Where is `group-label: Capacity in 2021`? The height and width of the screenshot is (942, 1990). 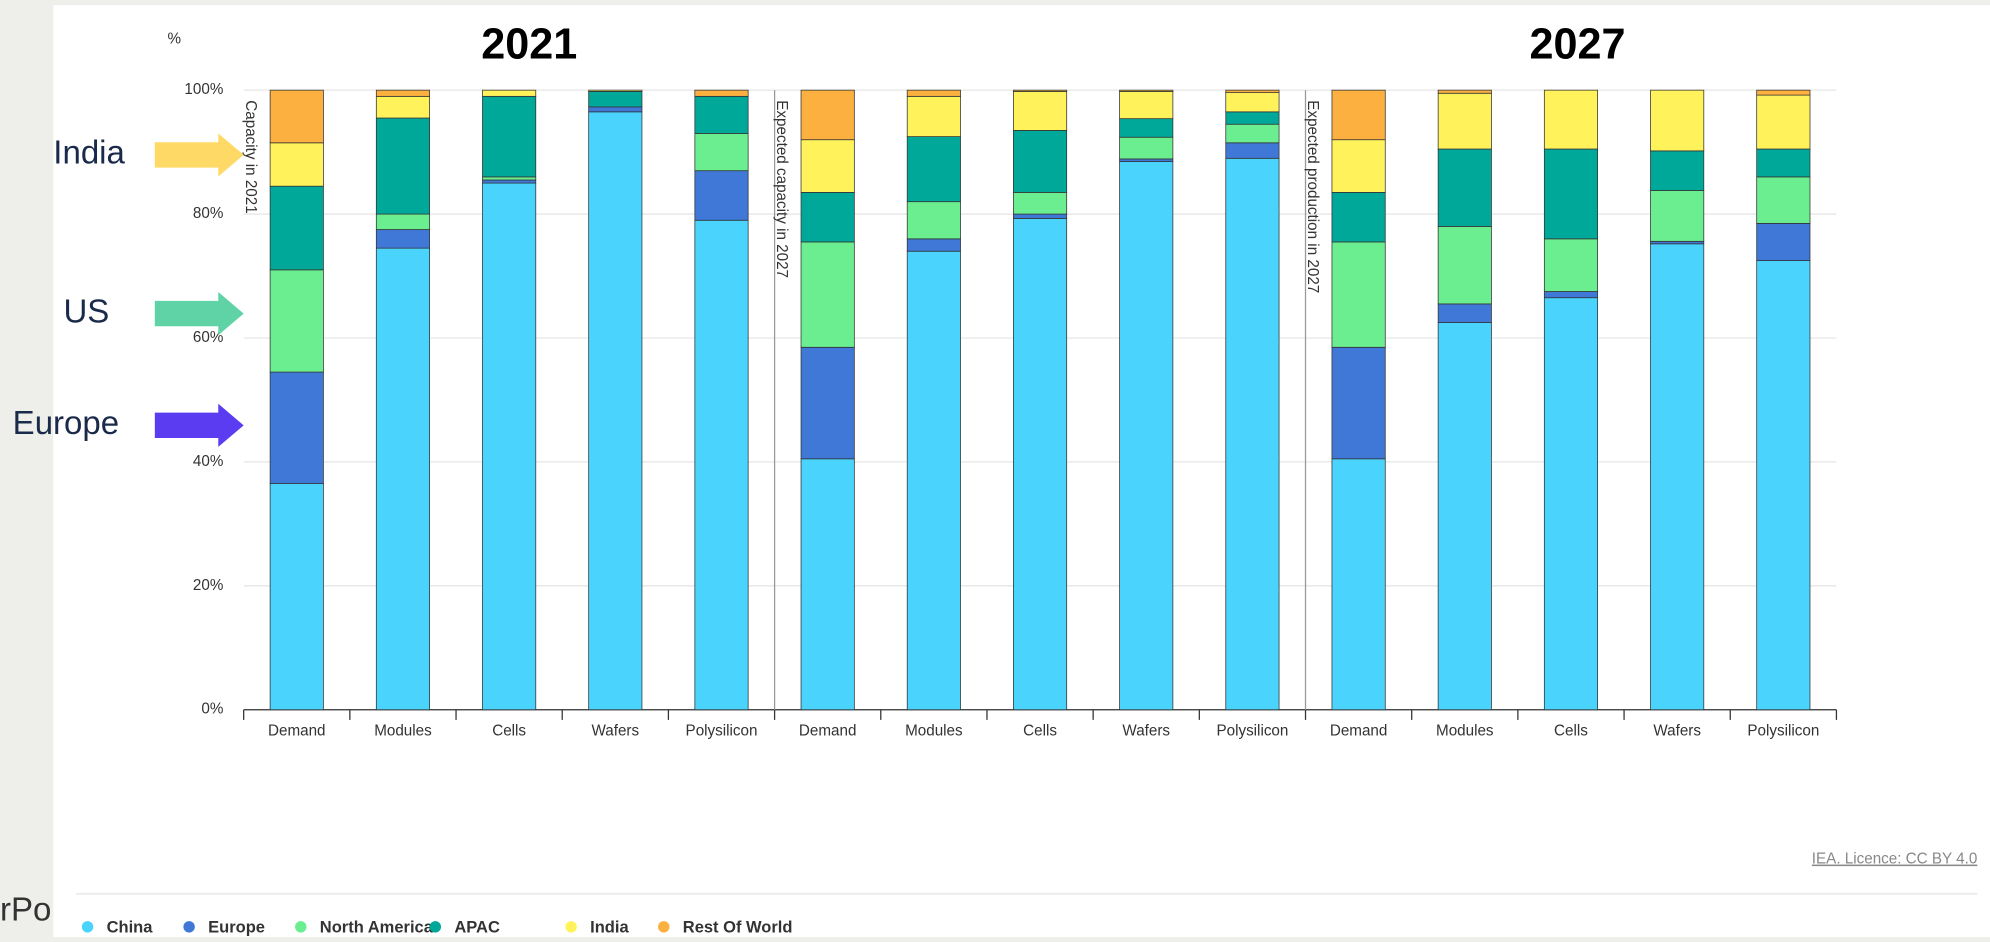
group-label: Capacity in 2021 is located at coordinates (250, 156).